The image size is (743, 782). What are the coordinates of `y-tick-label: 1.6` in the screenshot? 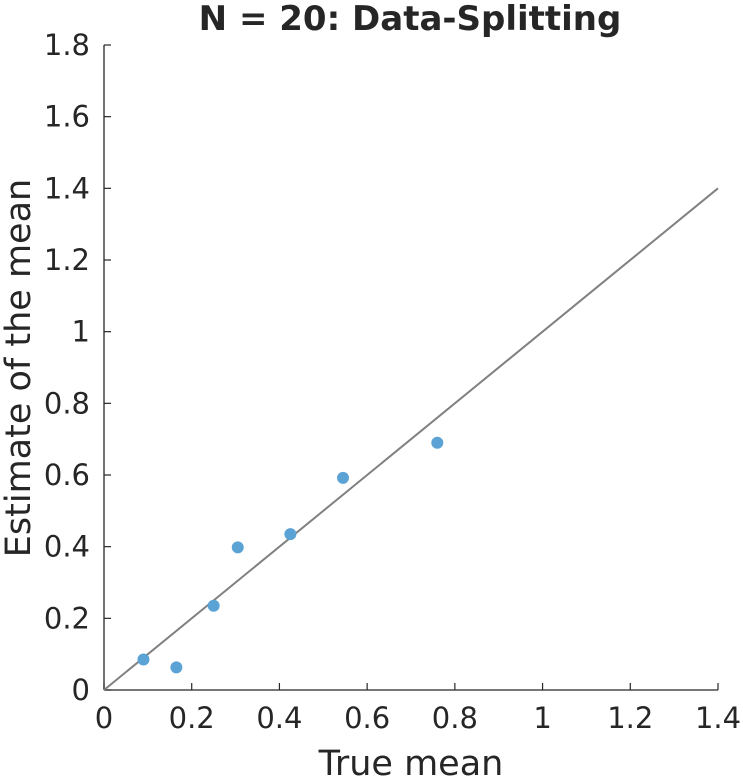 It's located at (67, 117).